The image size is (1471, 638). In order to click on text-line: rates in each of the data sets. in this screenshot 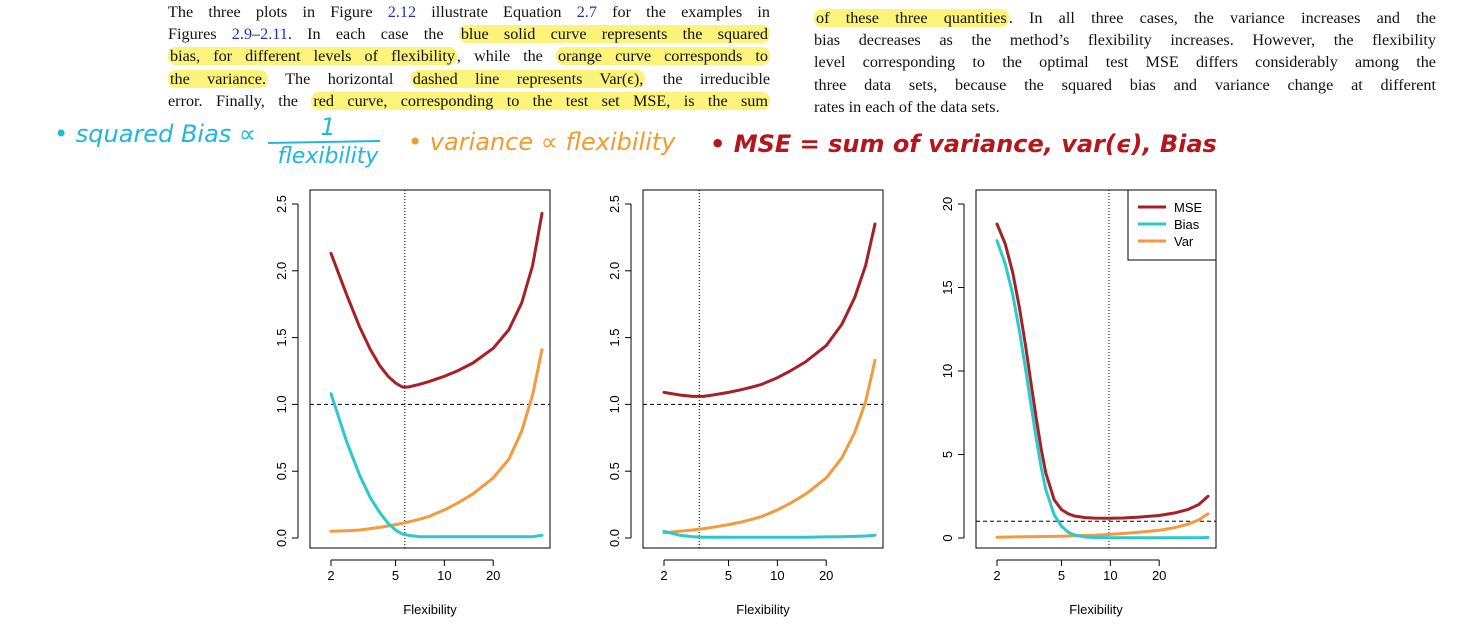, I will do `click(1125, 107)`.